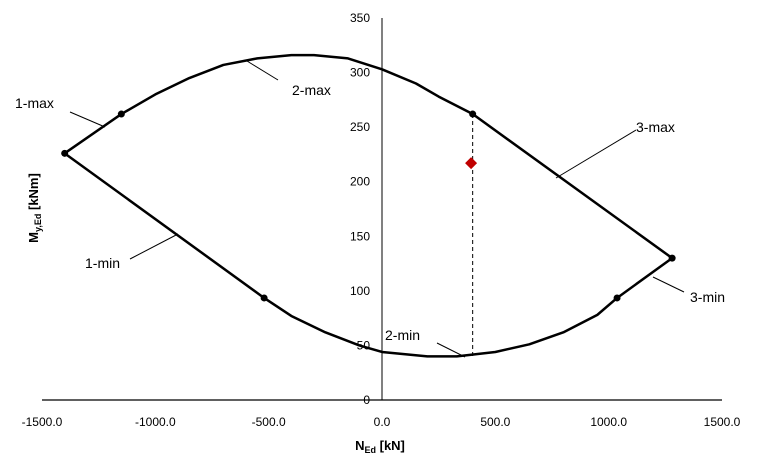 Image resolution: width=760 pixels, height=475 pixels. Describe the element at coordinates (495, 422) in the screenshot. I see `x-tick-label: 500.0` at that location.